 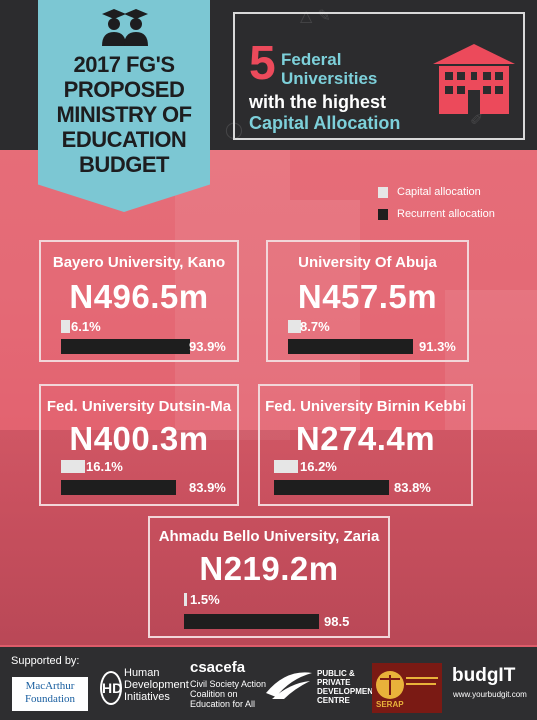 What do you see at coordinates (139, 262) in the screenshot?
I see `university-name: Bayero University, Kano` at bounding box center [139, 262].